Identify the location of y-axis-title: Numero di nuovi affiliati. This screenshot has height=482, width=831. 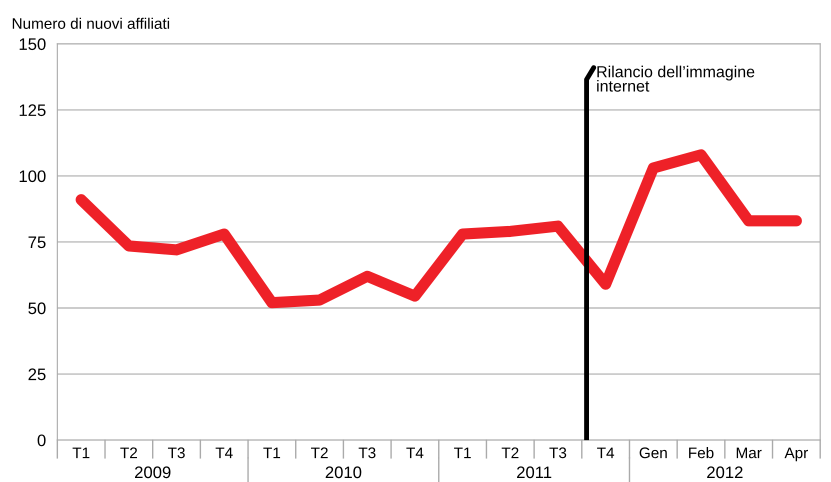
(91, 23).